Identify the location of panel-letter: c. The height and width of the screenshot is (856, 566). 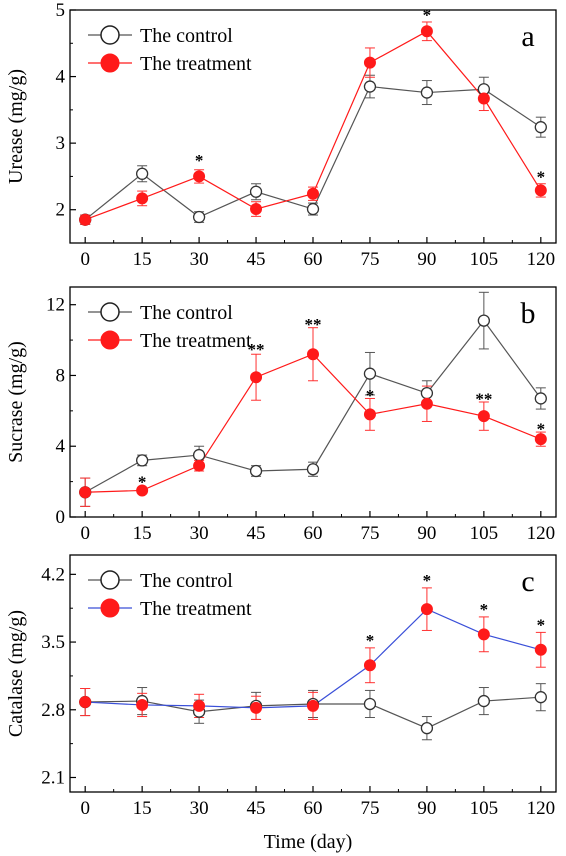
(527, 581).